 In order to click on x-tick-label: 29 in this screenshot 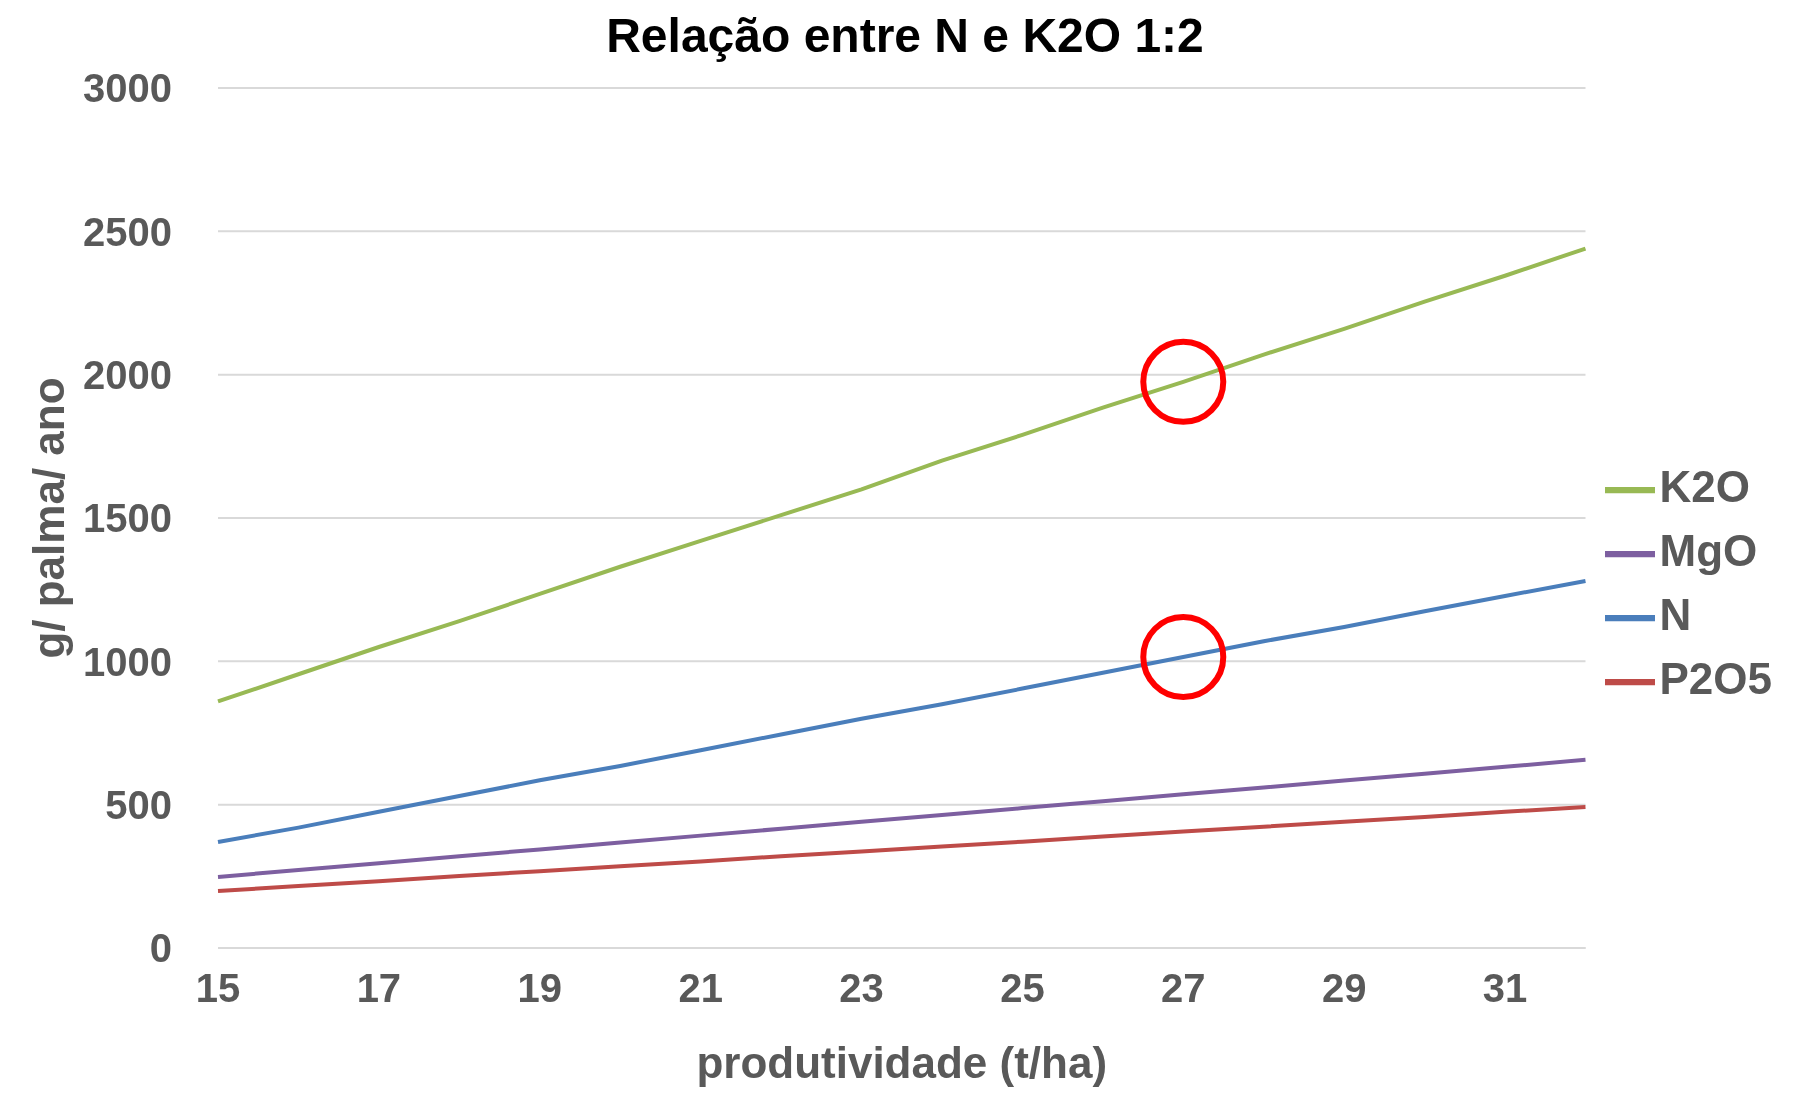, I will do `click(1344, 988)`.